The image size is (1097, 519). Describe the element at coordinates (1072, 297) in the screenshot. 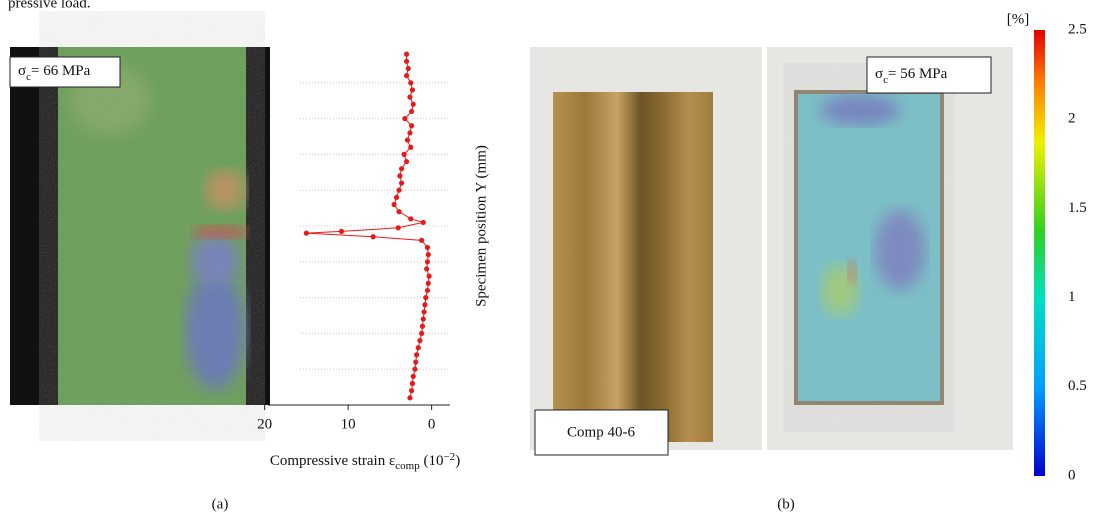

I see `colorbar-tick-label: 1` at that location.